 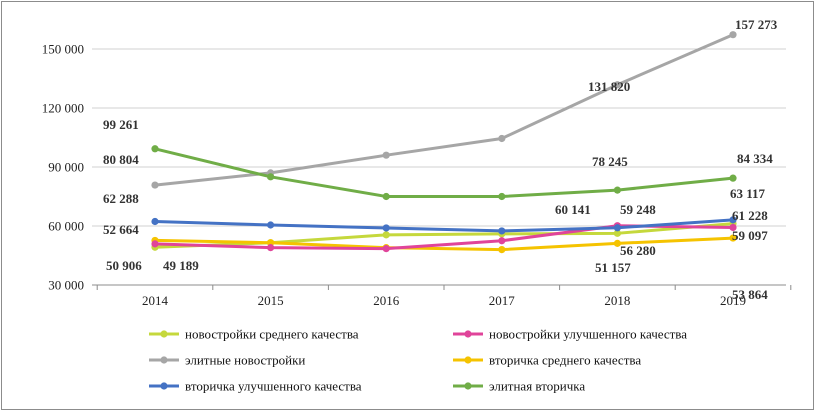 What do you see at coordinates (272, 334) in the screenshot?
I see `legend-entry: новостройки среднего качества` at bounding box center [272, 334].